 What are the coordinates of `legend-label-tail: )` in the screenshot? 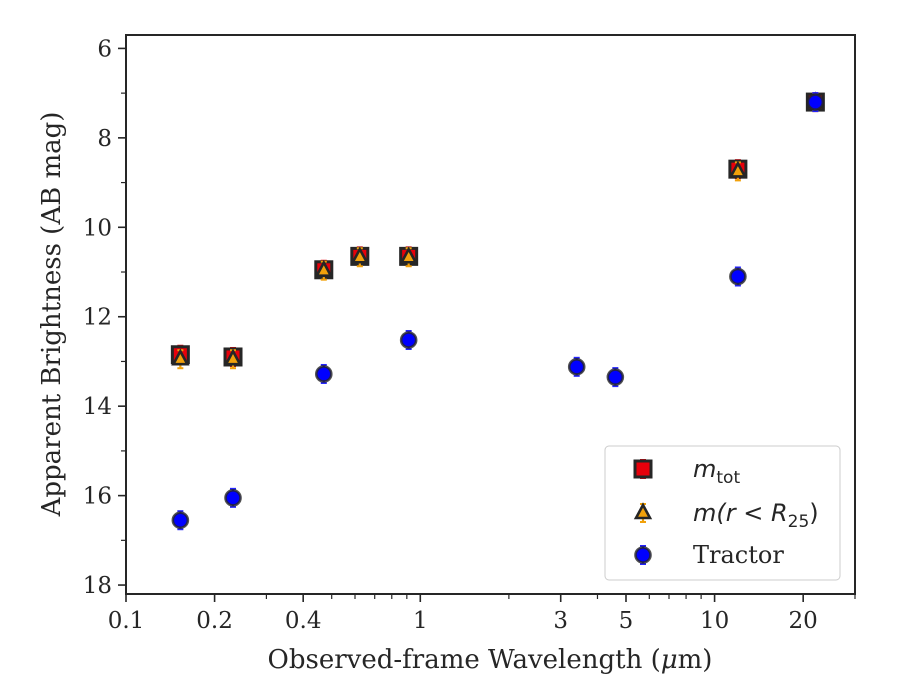 It's located at (813, 513).